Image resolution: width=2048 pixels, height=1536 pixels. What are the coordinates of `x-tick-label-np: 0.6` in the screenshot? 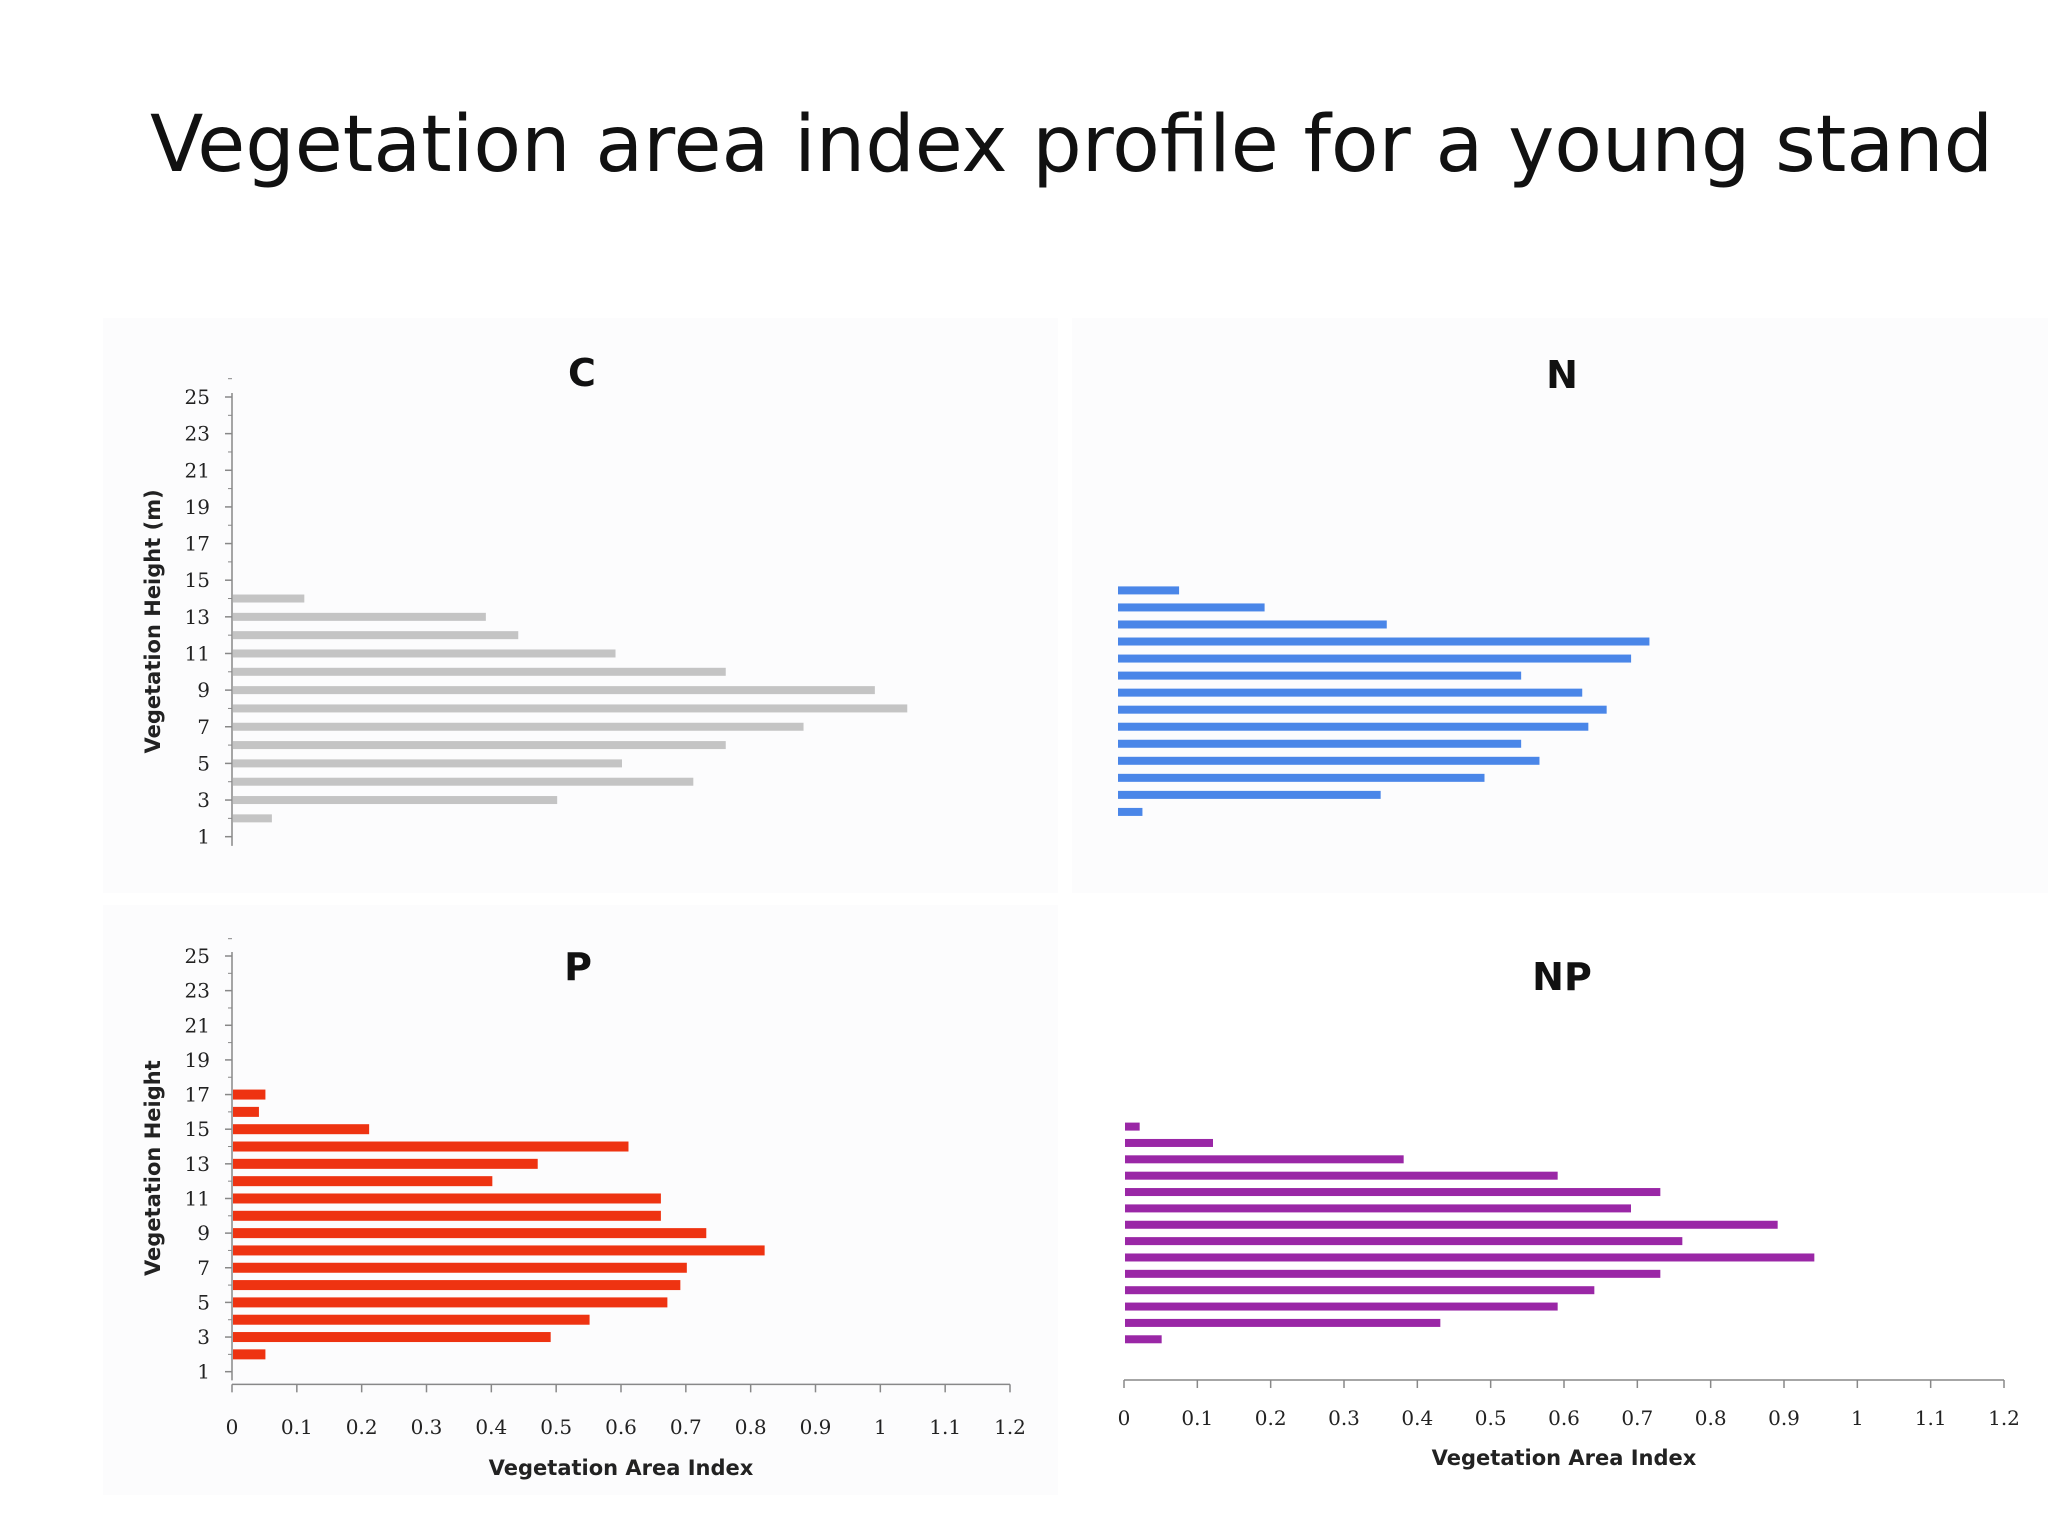 It's located at (1564, 1418).